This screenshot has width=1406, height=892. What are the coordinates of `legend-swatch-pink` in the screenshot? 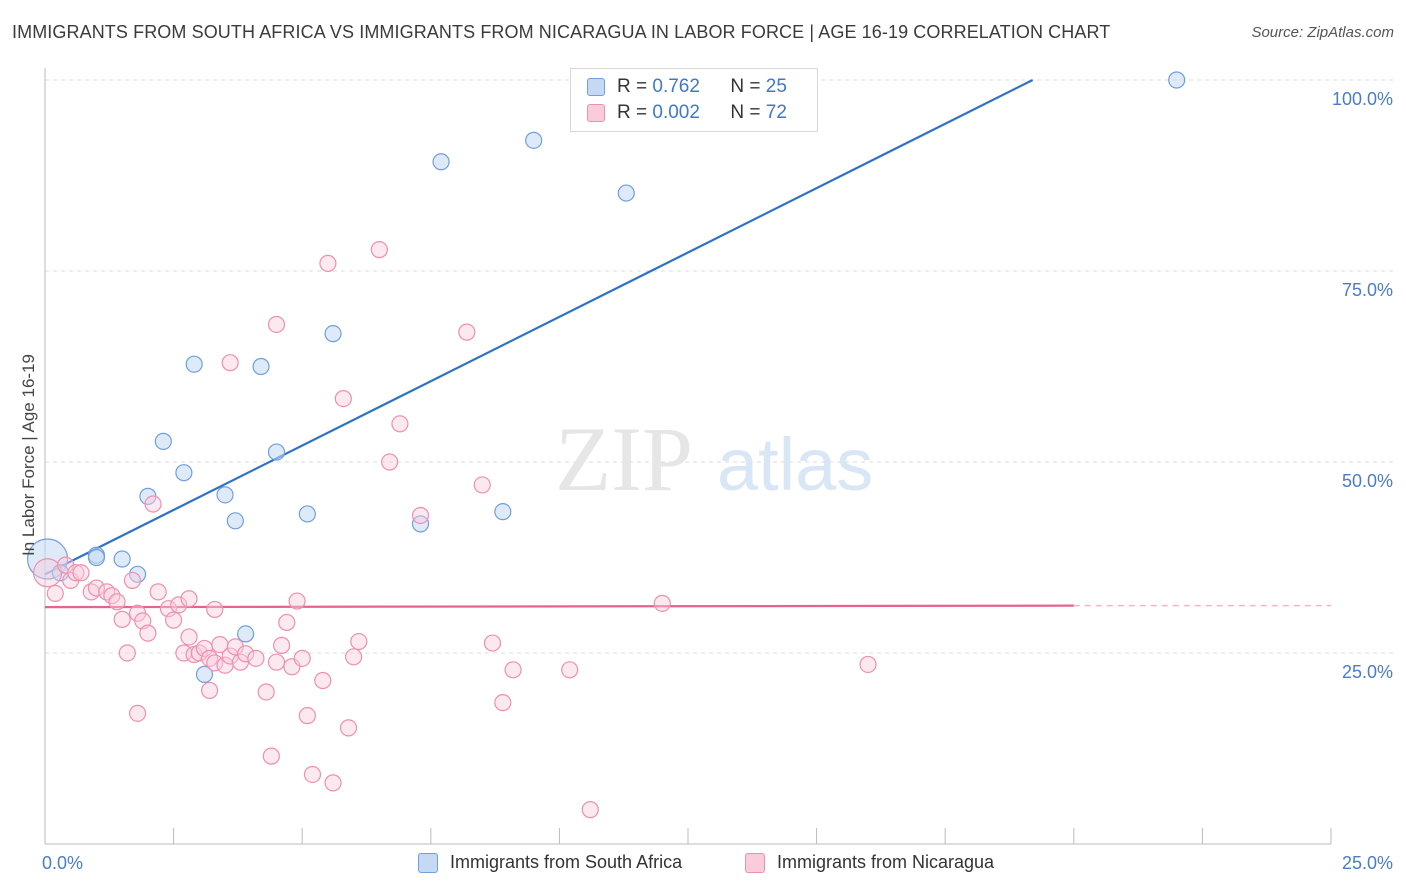 It's located at (755, 862).